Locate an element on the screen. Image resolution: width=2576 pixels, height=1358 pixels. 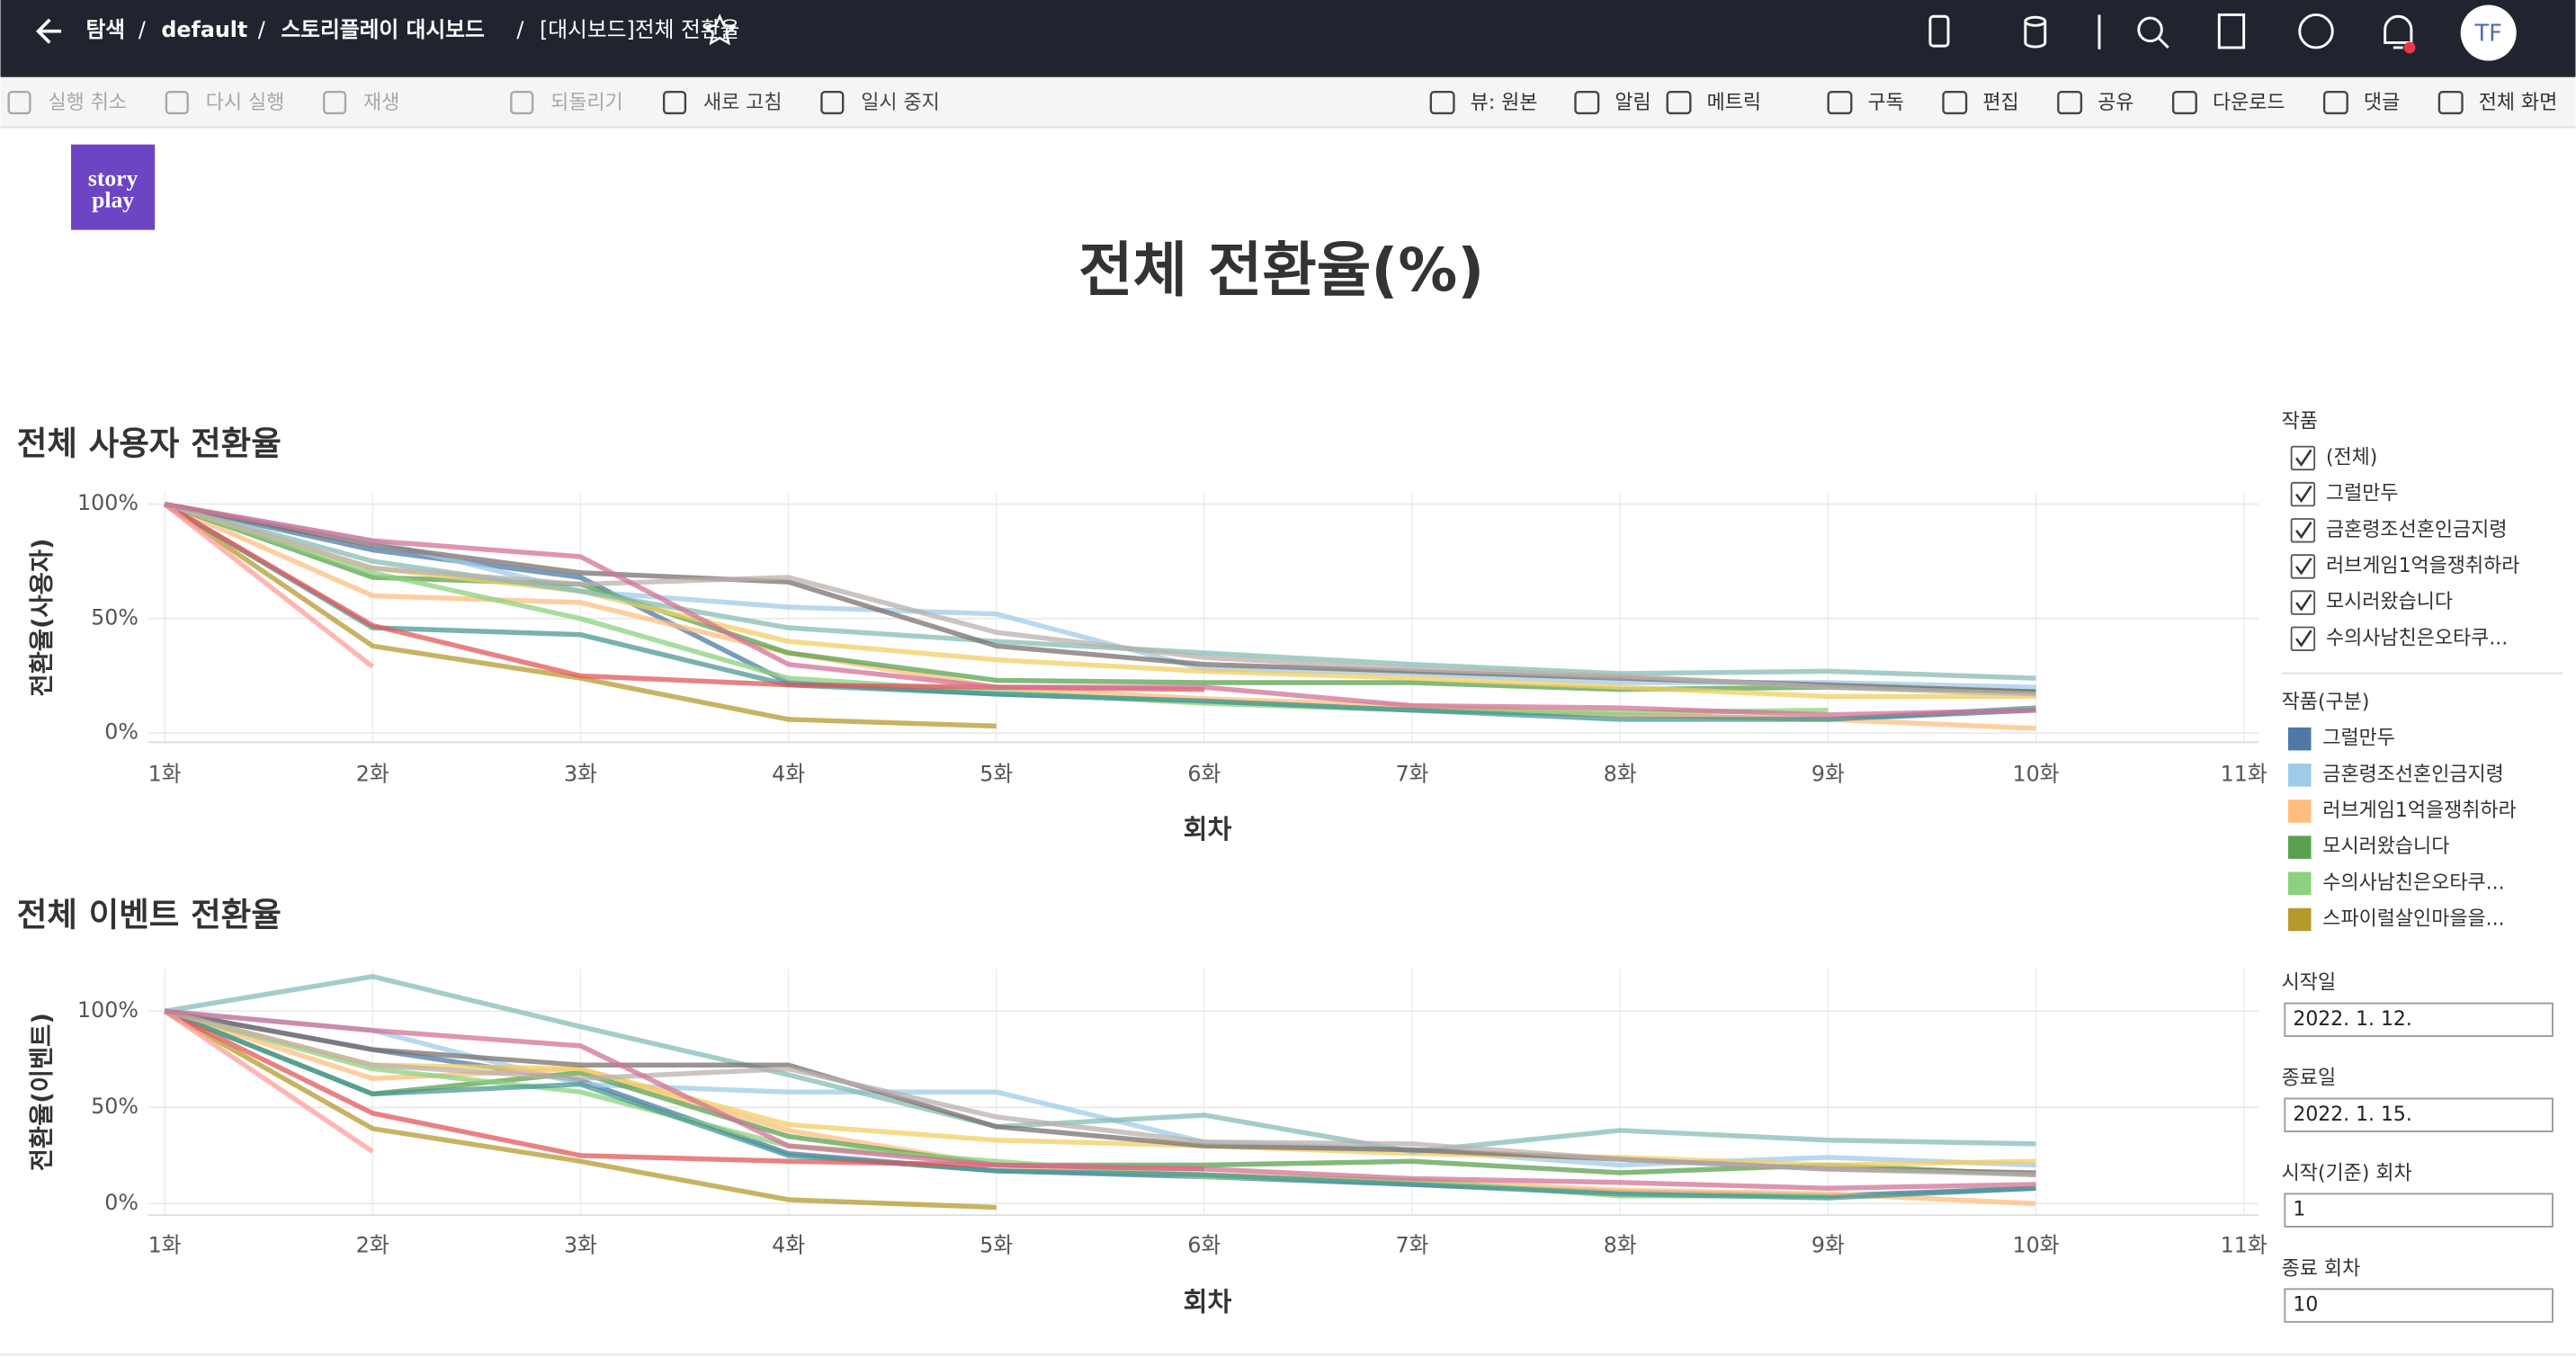
toolbar is located at coordinates (1288, 103).